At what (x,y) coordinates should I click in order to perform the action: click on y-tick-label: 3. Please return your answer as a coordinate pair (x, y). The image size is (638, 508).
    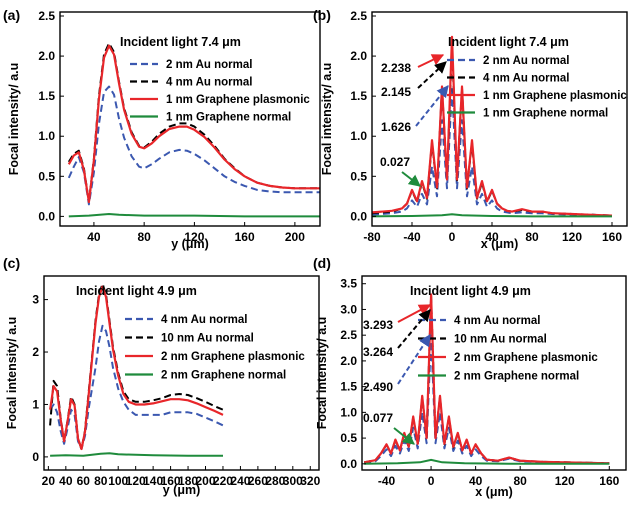
    Looking at the image, I should click on (35, 300).